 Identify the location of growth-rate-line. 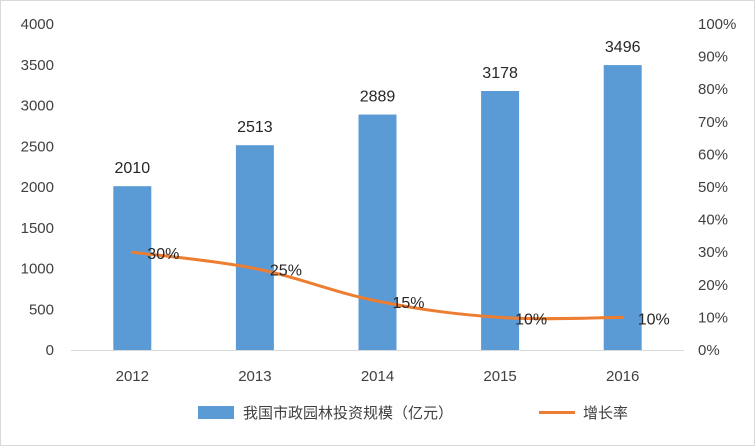
(377, 285).